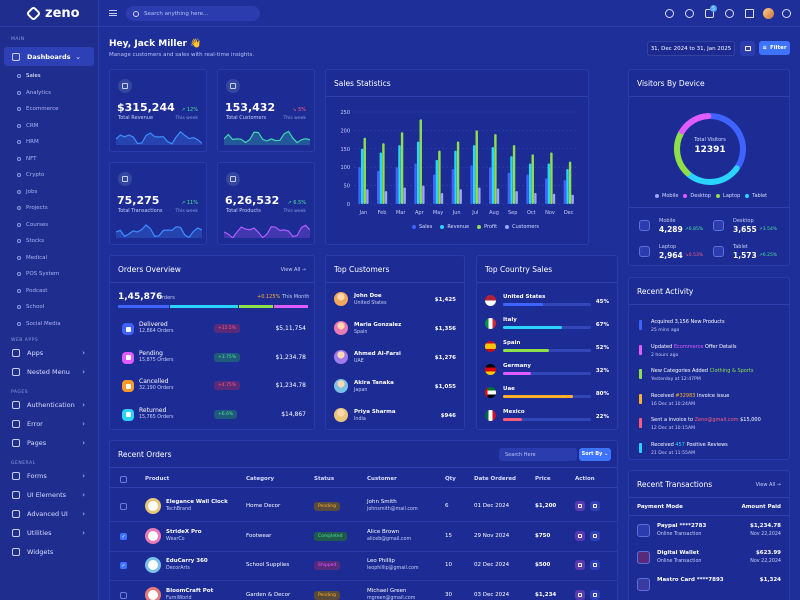  I want to click on column-header-status: Status, so click(324, 479).